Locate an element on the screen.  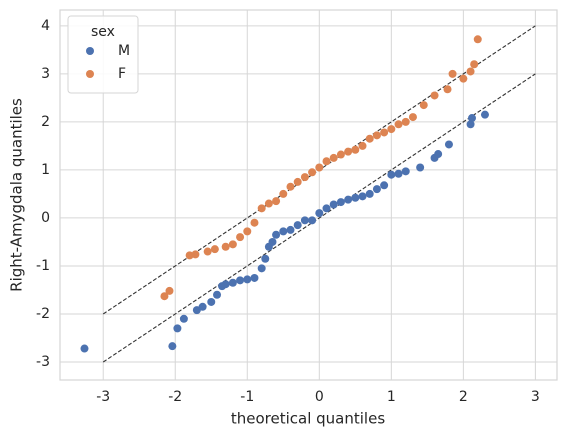
y-tick-label: 2 is located at coordinates (45, 122).